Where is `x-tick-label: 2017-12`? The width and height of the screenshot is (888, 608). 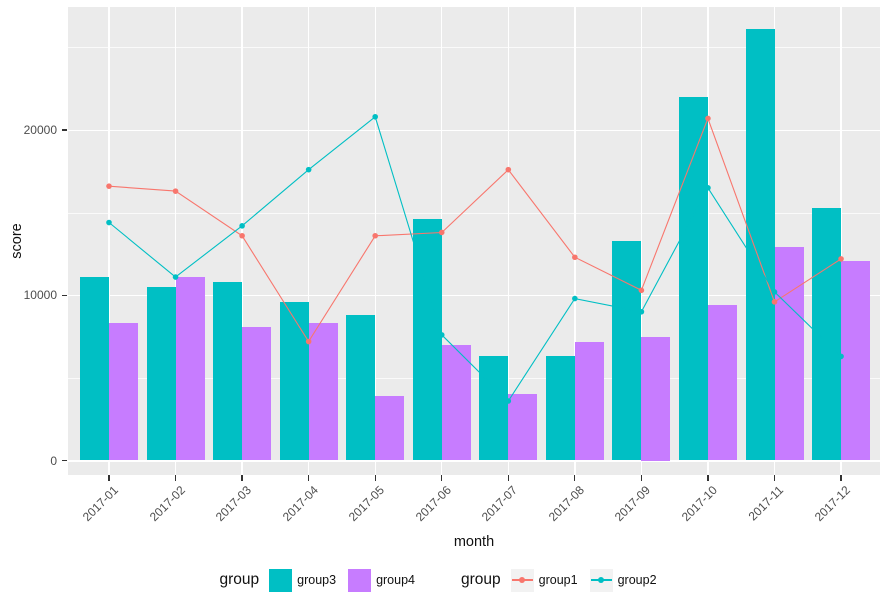
x-tick-label: 2017-12 is located at coordinates (832, 504).